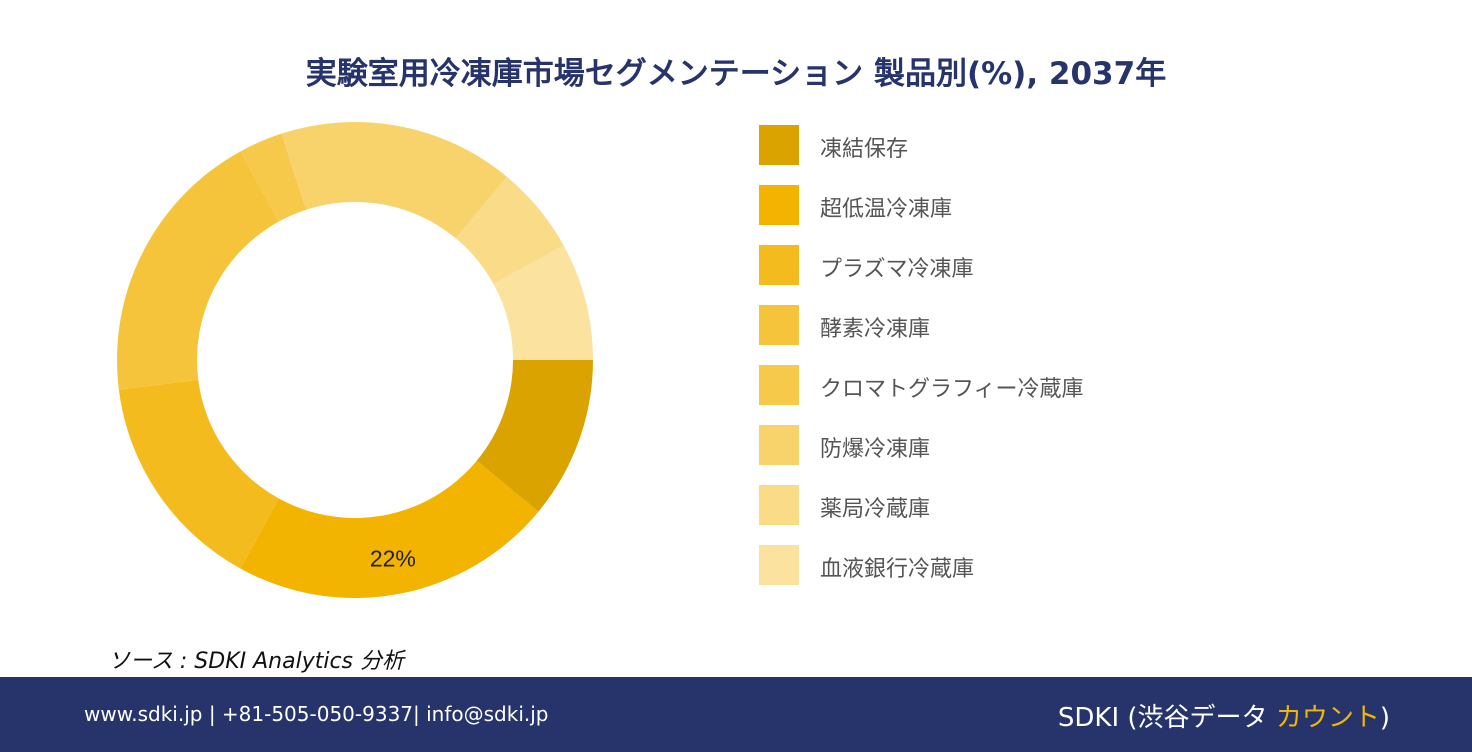 This screenshot has width=1472, height=752. What do you see at coordinates (1039, 325) in the screenshot?
I see `legend-item: 酵素冷凍庫` at bounding box center [1039, 325].